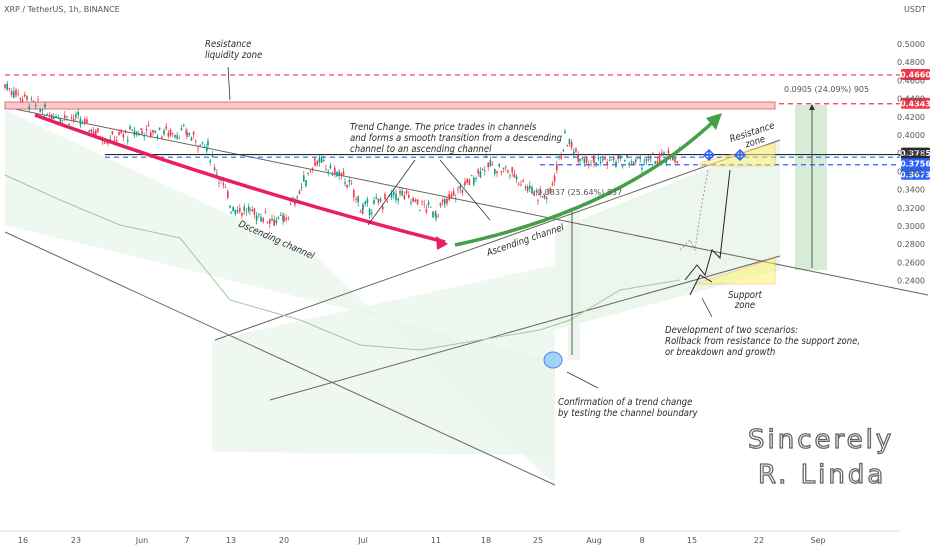  Describe the element at coordinates (76, 540) in the screenshot. I see `x-tick-label: 23` at that location.